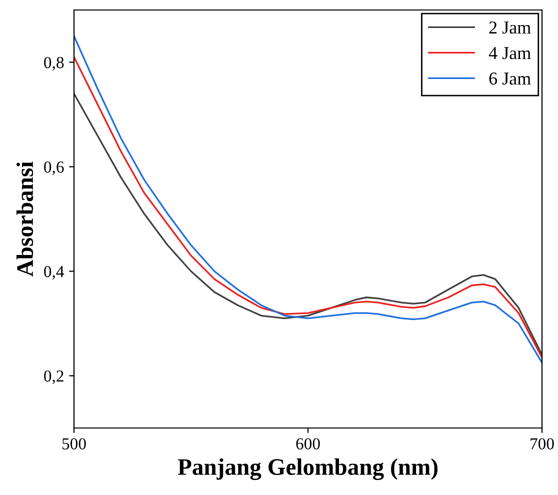 This screenshot has width=558, height=495. I want to click on y-tick-label: 0,4, so click(54, 273).